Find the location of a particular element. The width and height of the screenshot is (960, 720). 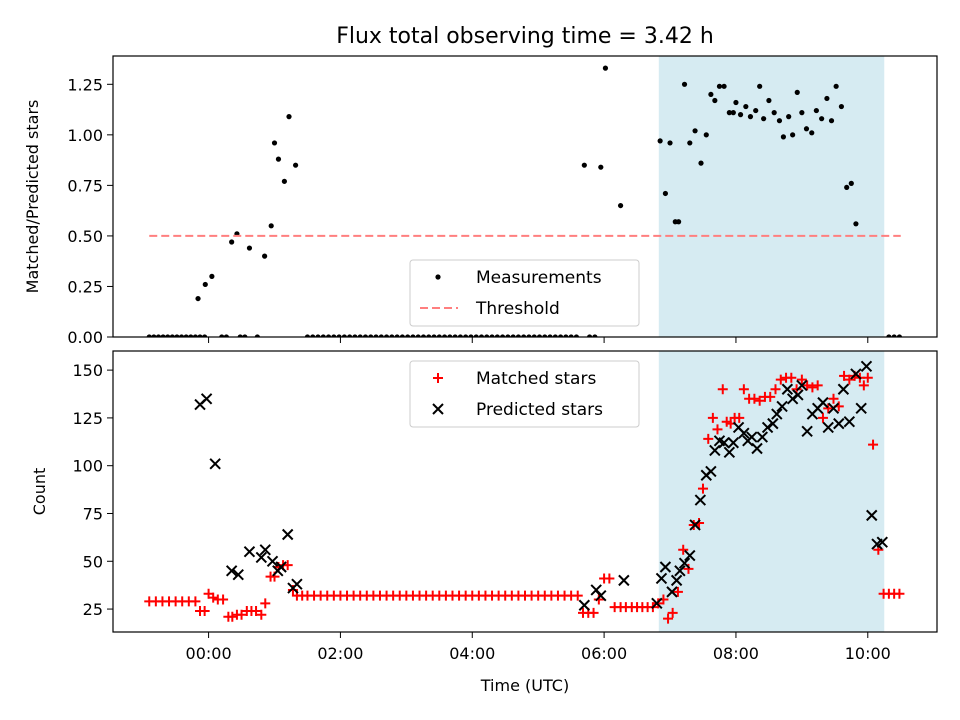

legend: Matched stars Predicted stars is located at coordinates (524, 394).